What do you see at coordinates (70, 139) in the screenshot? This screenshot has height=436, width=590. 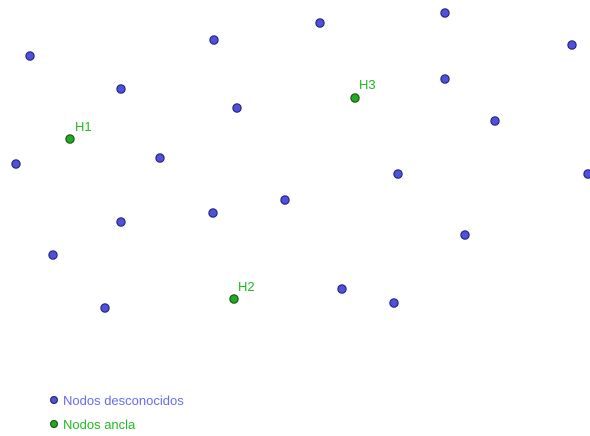 I see `anchor-node-h1` at bounding box center [70, 139].